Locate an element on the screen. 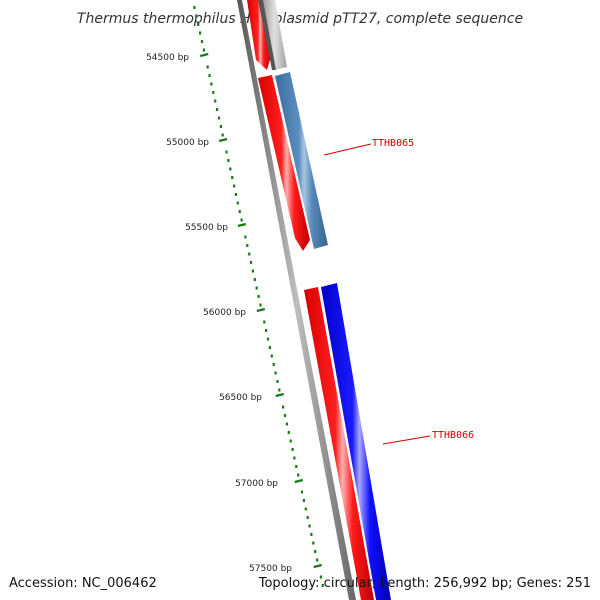  forward-gene-tthb066 is located at coordinates (339, 443).